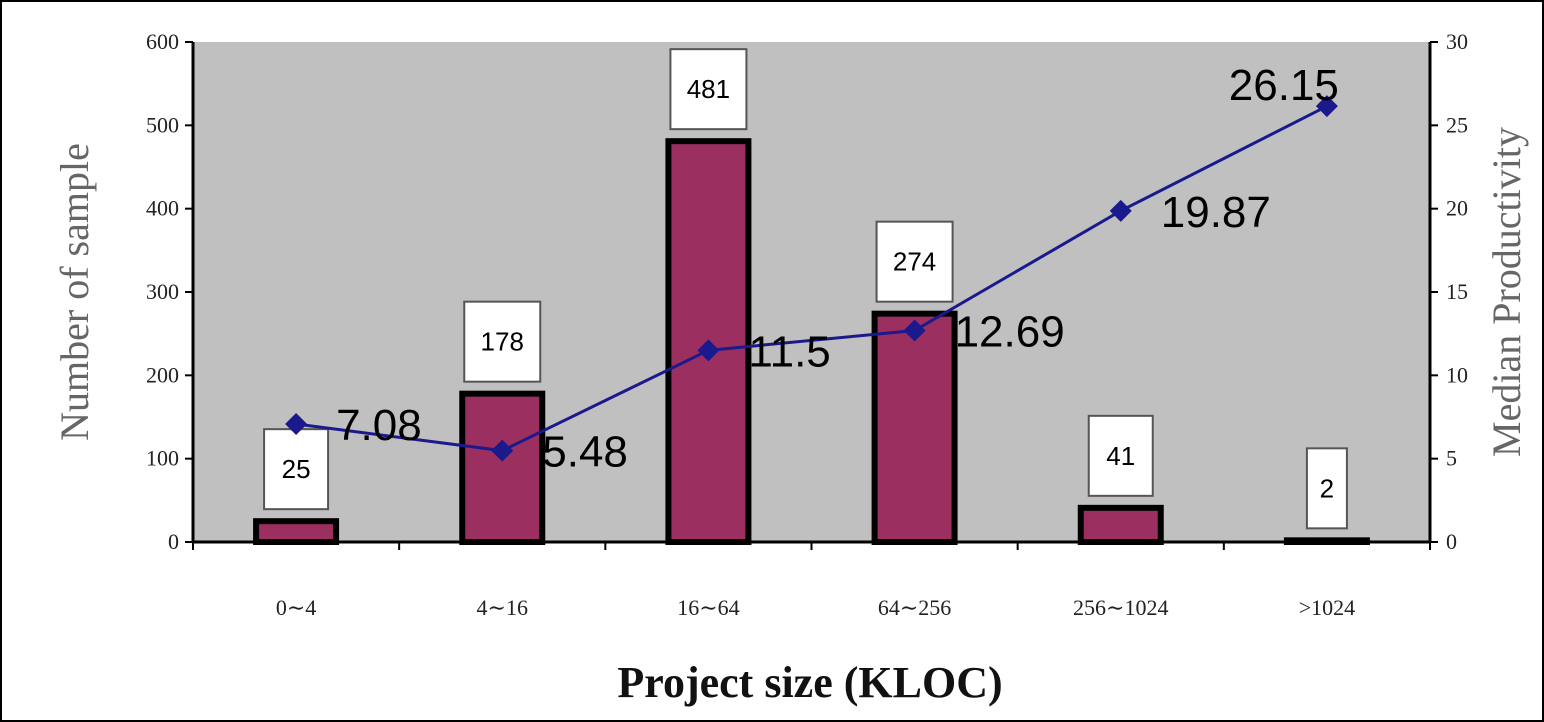 The height and width of the screenshot is (722, 1544). What do you see at coordinates (162, 458) in the screenshot?
I see `y-tick-label: 100` at bounding box center [162, 458].